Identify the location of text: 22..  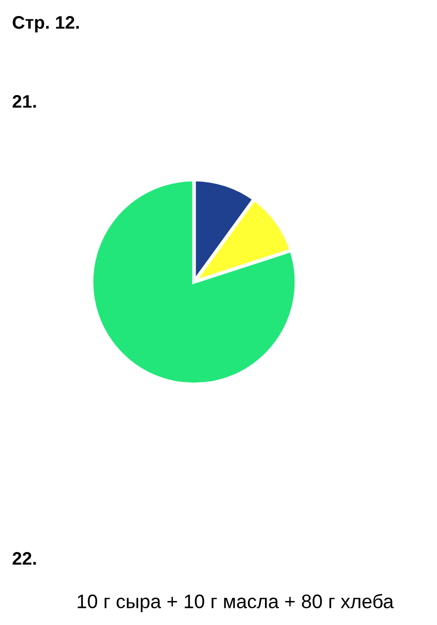
(24, 558).